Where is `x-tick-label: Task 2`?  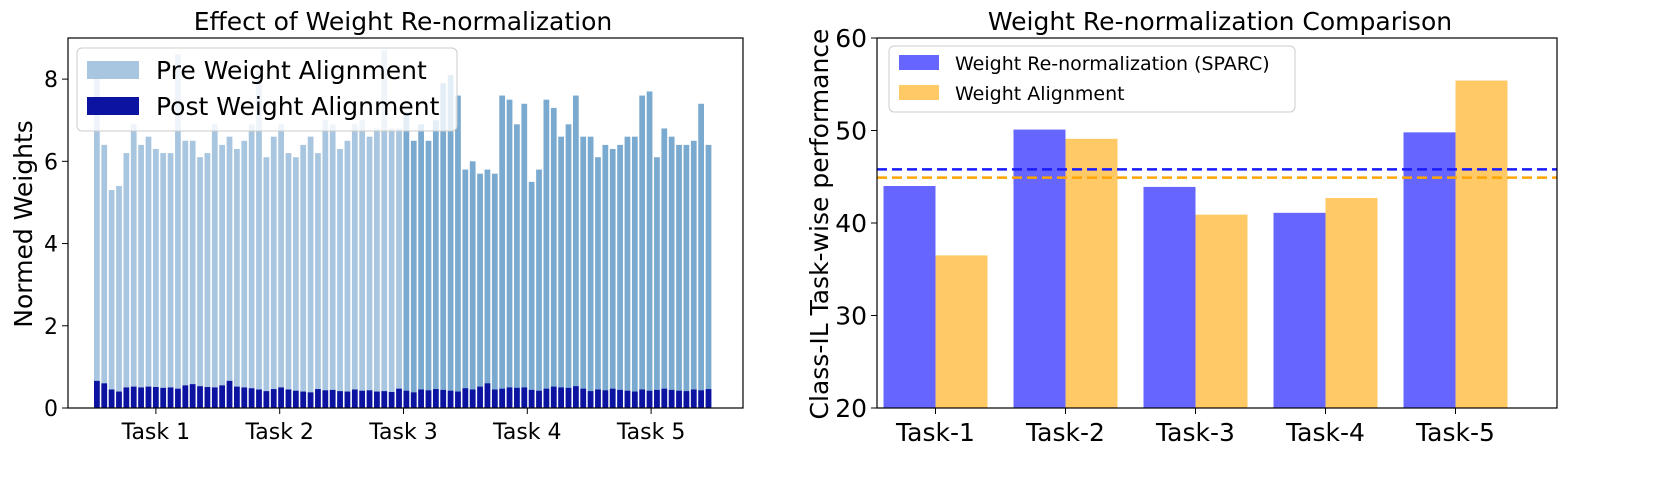 x-tick-label: Task 2 is located at coordinates (278, 432).